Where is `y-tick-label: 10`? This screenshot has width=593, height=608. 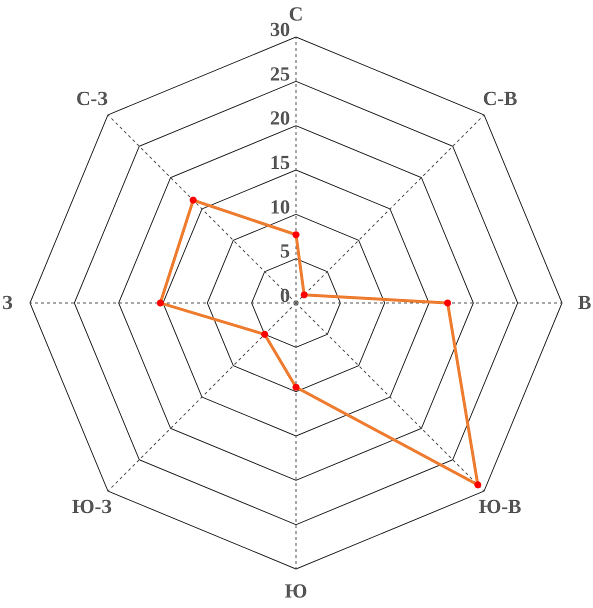 y-tick-label: 10 is located at coordinates (280, 207).